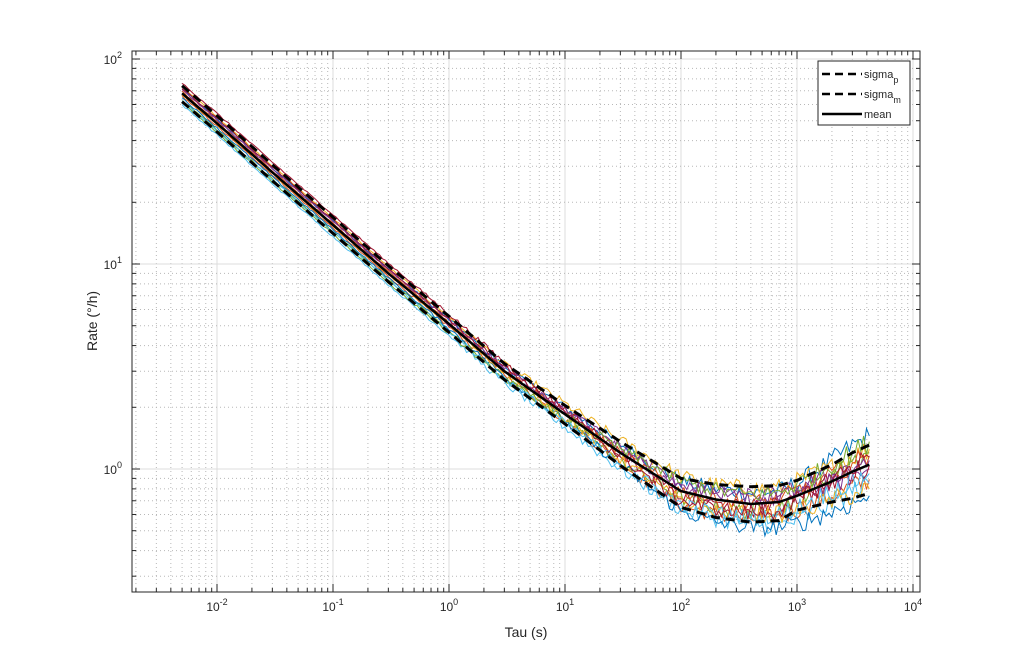 The image size is (1018, 671). Describe the element at coordinates (113, 468) in the screenshot. I see `y-tick-label: 10⁰` at that location.